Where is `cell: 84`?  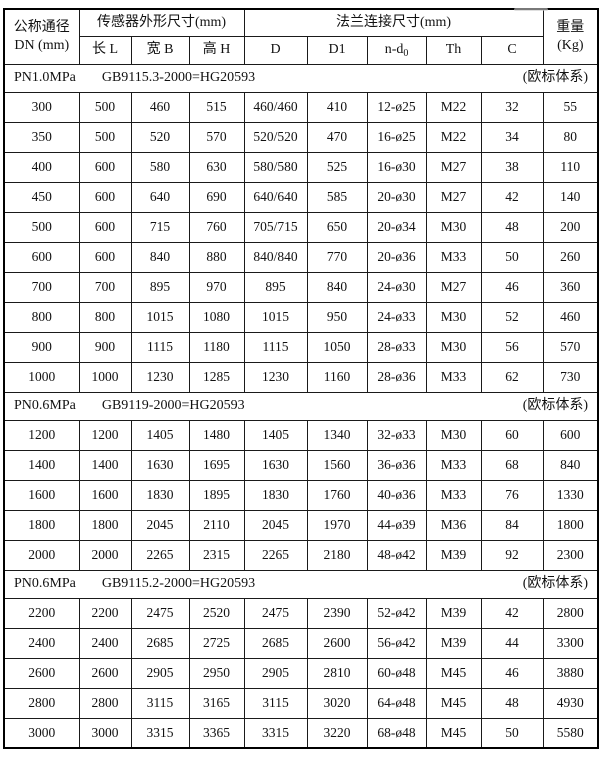 cell: 84 is located at coordinates (512, 525).